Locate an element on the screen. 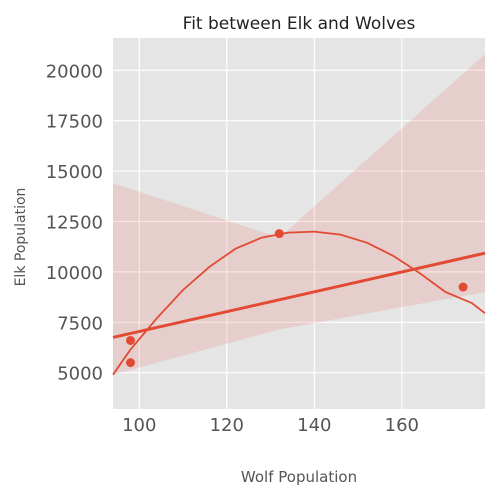  y-tick-label: 15000 is located at coordinates (74, 172).